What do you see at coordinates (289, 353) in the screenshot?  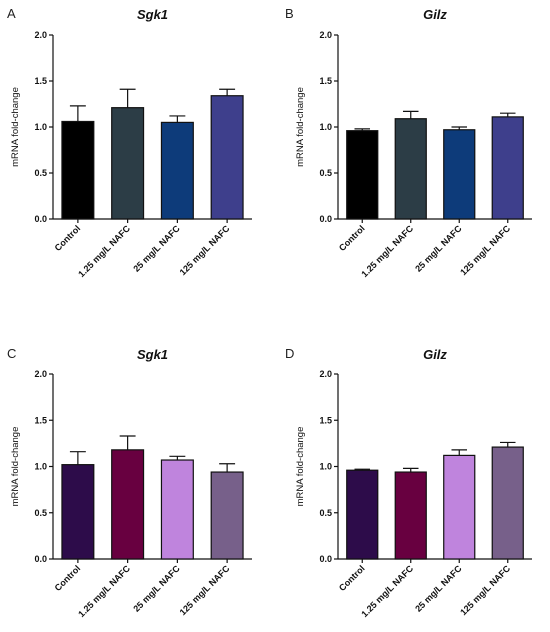 I see `panel-letter: D` at bounding box center [289, 353].